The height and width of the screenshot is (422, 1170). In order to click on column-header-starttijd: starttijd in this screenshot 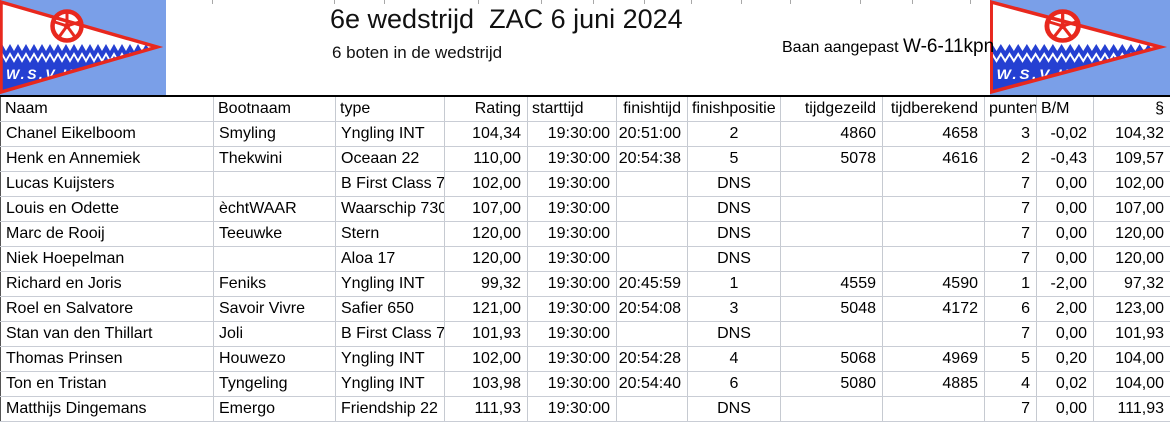, I will do `click(572, 109)`.